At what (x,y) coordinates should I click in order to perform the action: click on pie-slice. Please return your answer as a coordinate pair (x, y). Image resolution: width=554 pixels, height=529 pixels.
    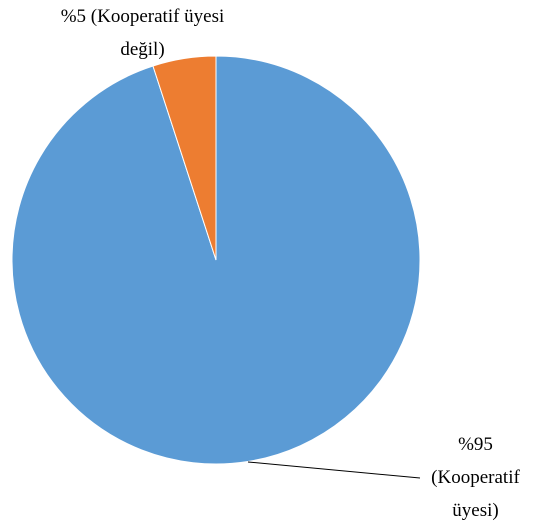
    Looking at the image, I should click on (184, 158).